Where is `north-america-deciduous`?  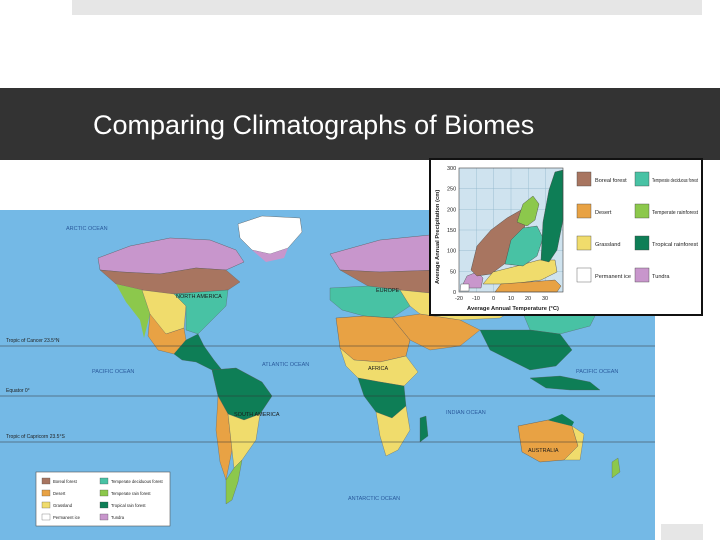
north-america-deciduous is located at coordinates (201, 312).